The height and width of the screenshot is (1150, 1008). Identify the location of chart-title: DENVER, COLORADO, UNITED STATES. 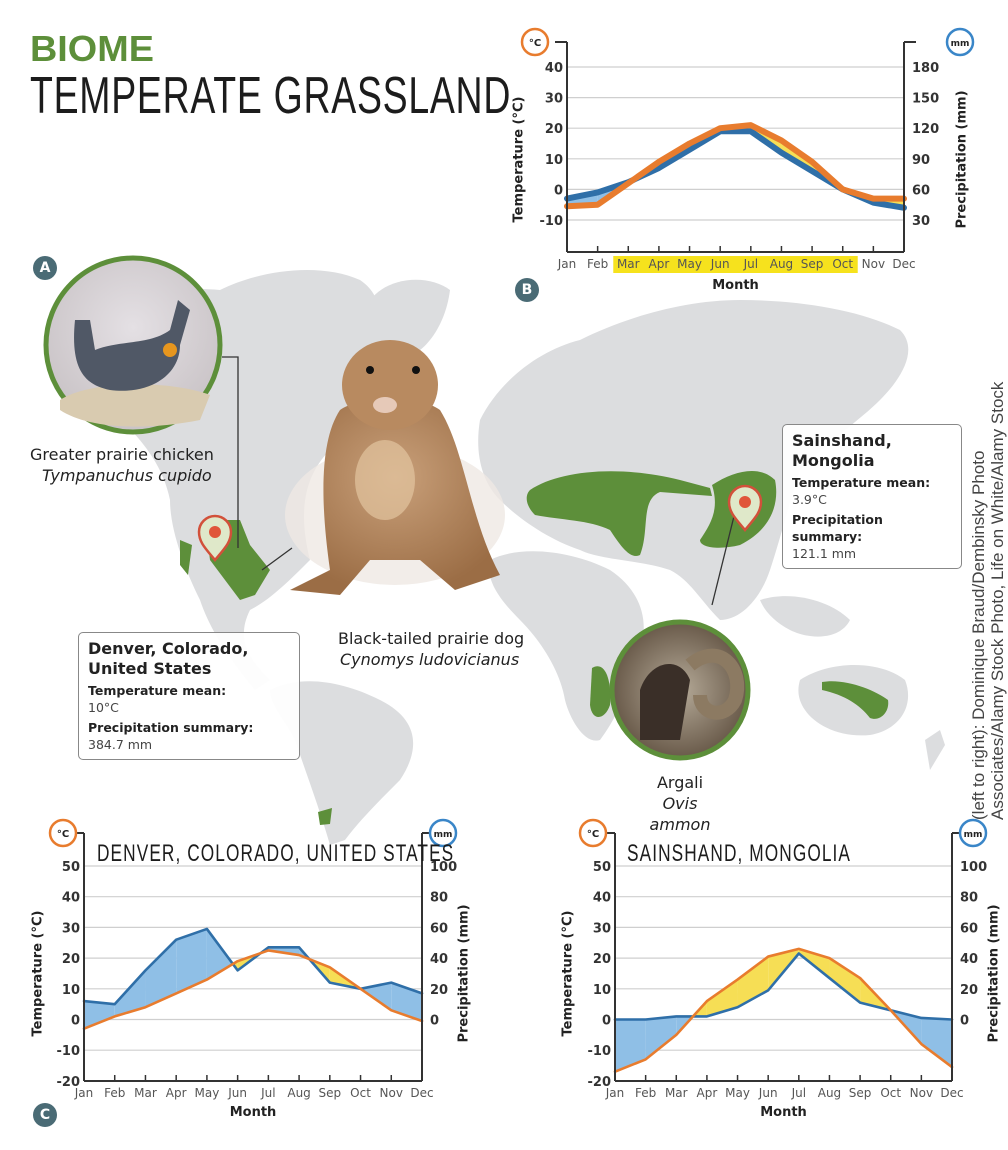
(275, 853).